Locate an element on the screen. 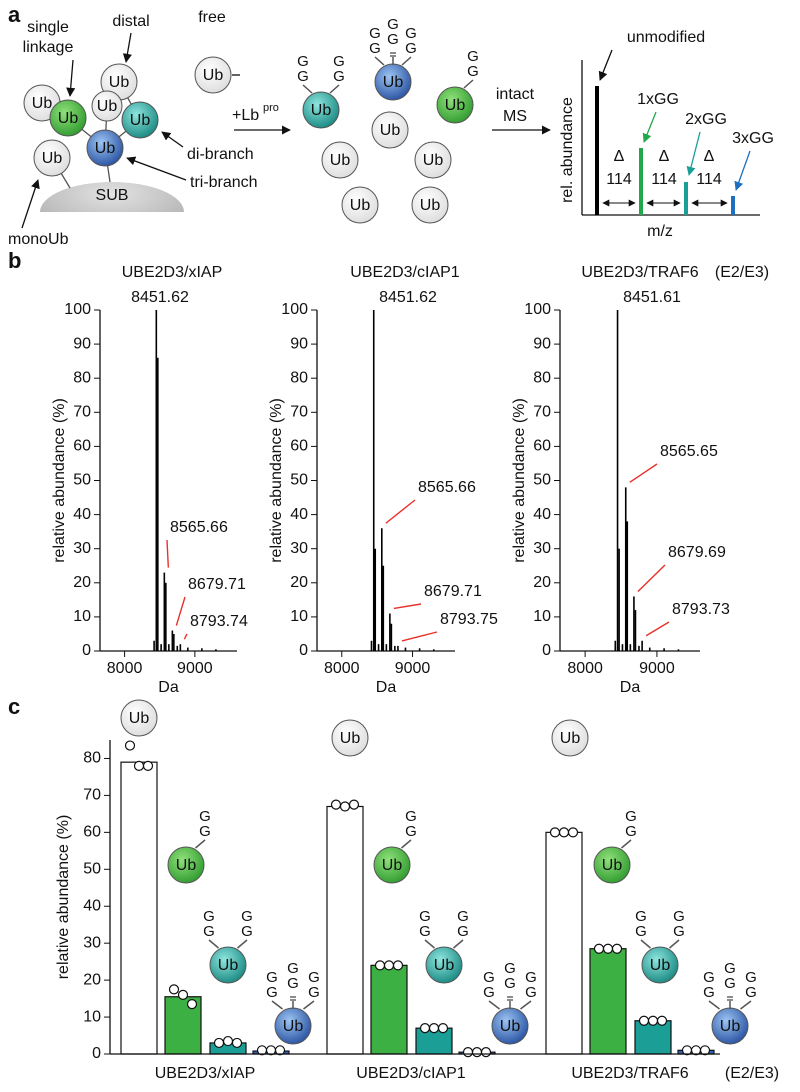 This screenshot has width=800, height=1092. enzyme-sup: pro is located at coordinates (271, 108).